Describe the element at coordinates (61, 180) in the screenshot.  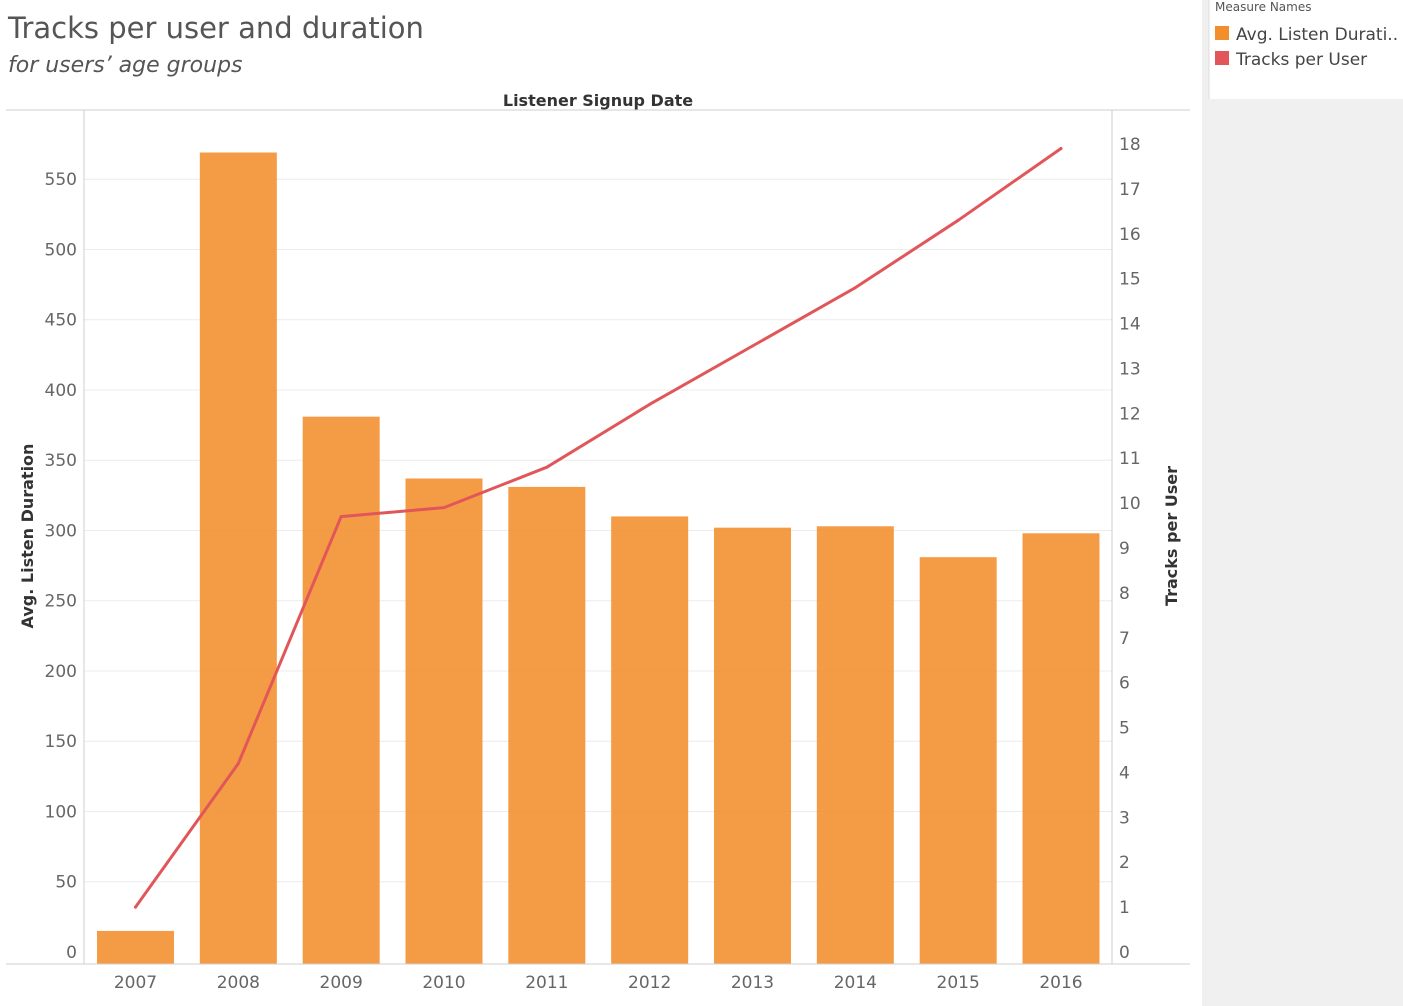
I see `left-tick-label-11: 550` at that location.